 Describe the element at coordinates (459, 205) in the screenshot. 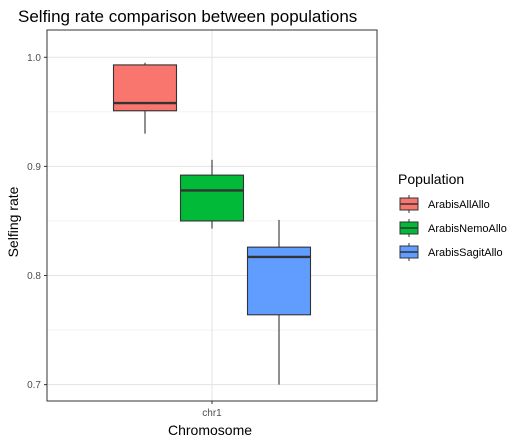

I see `legend-label: ArabisAllAllo` at that location.